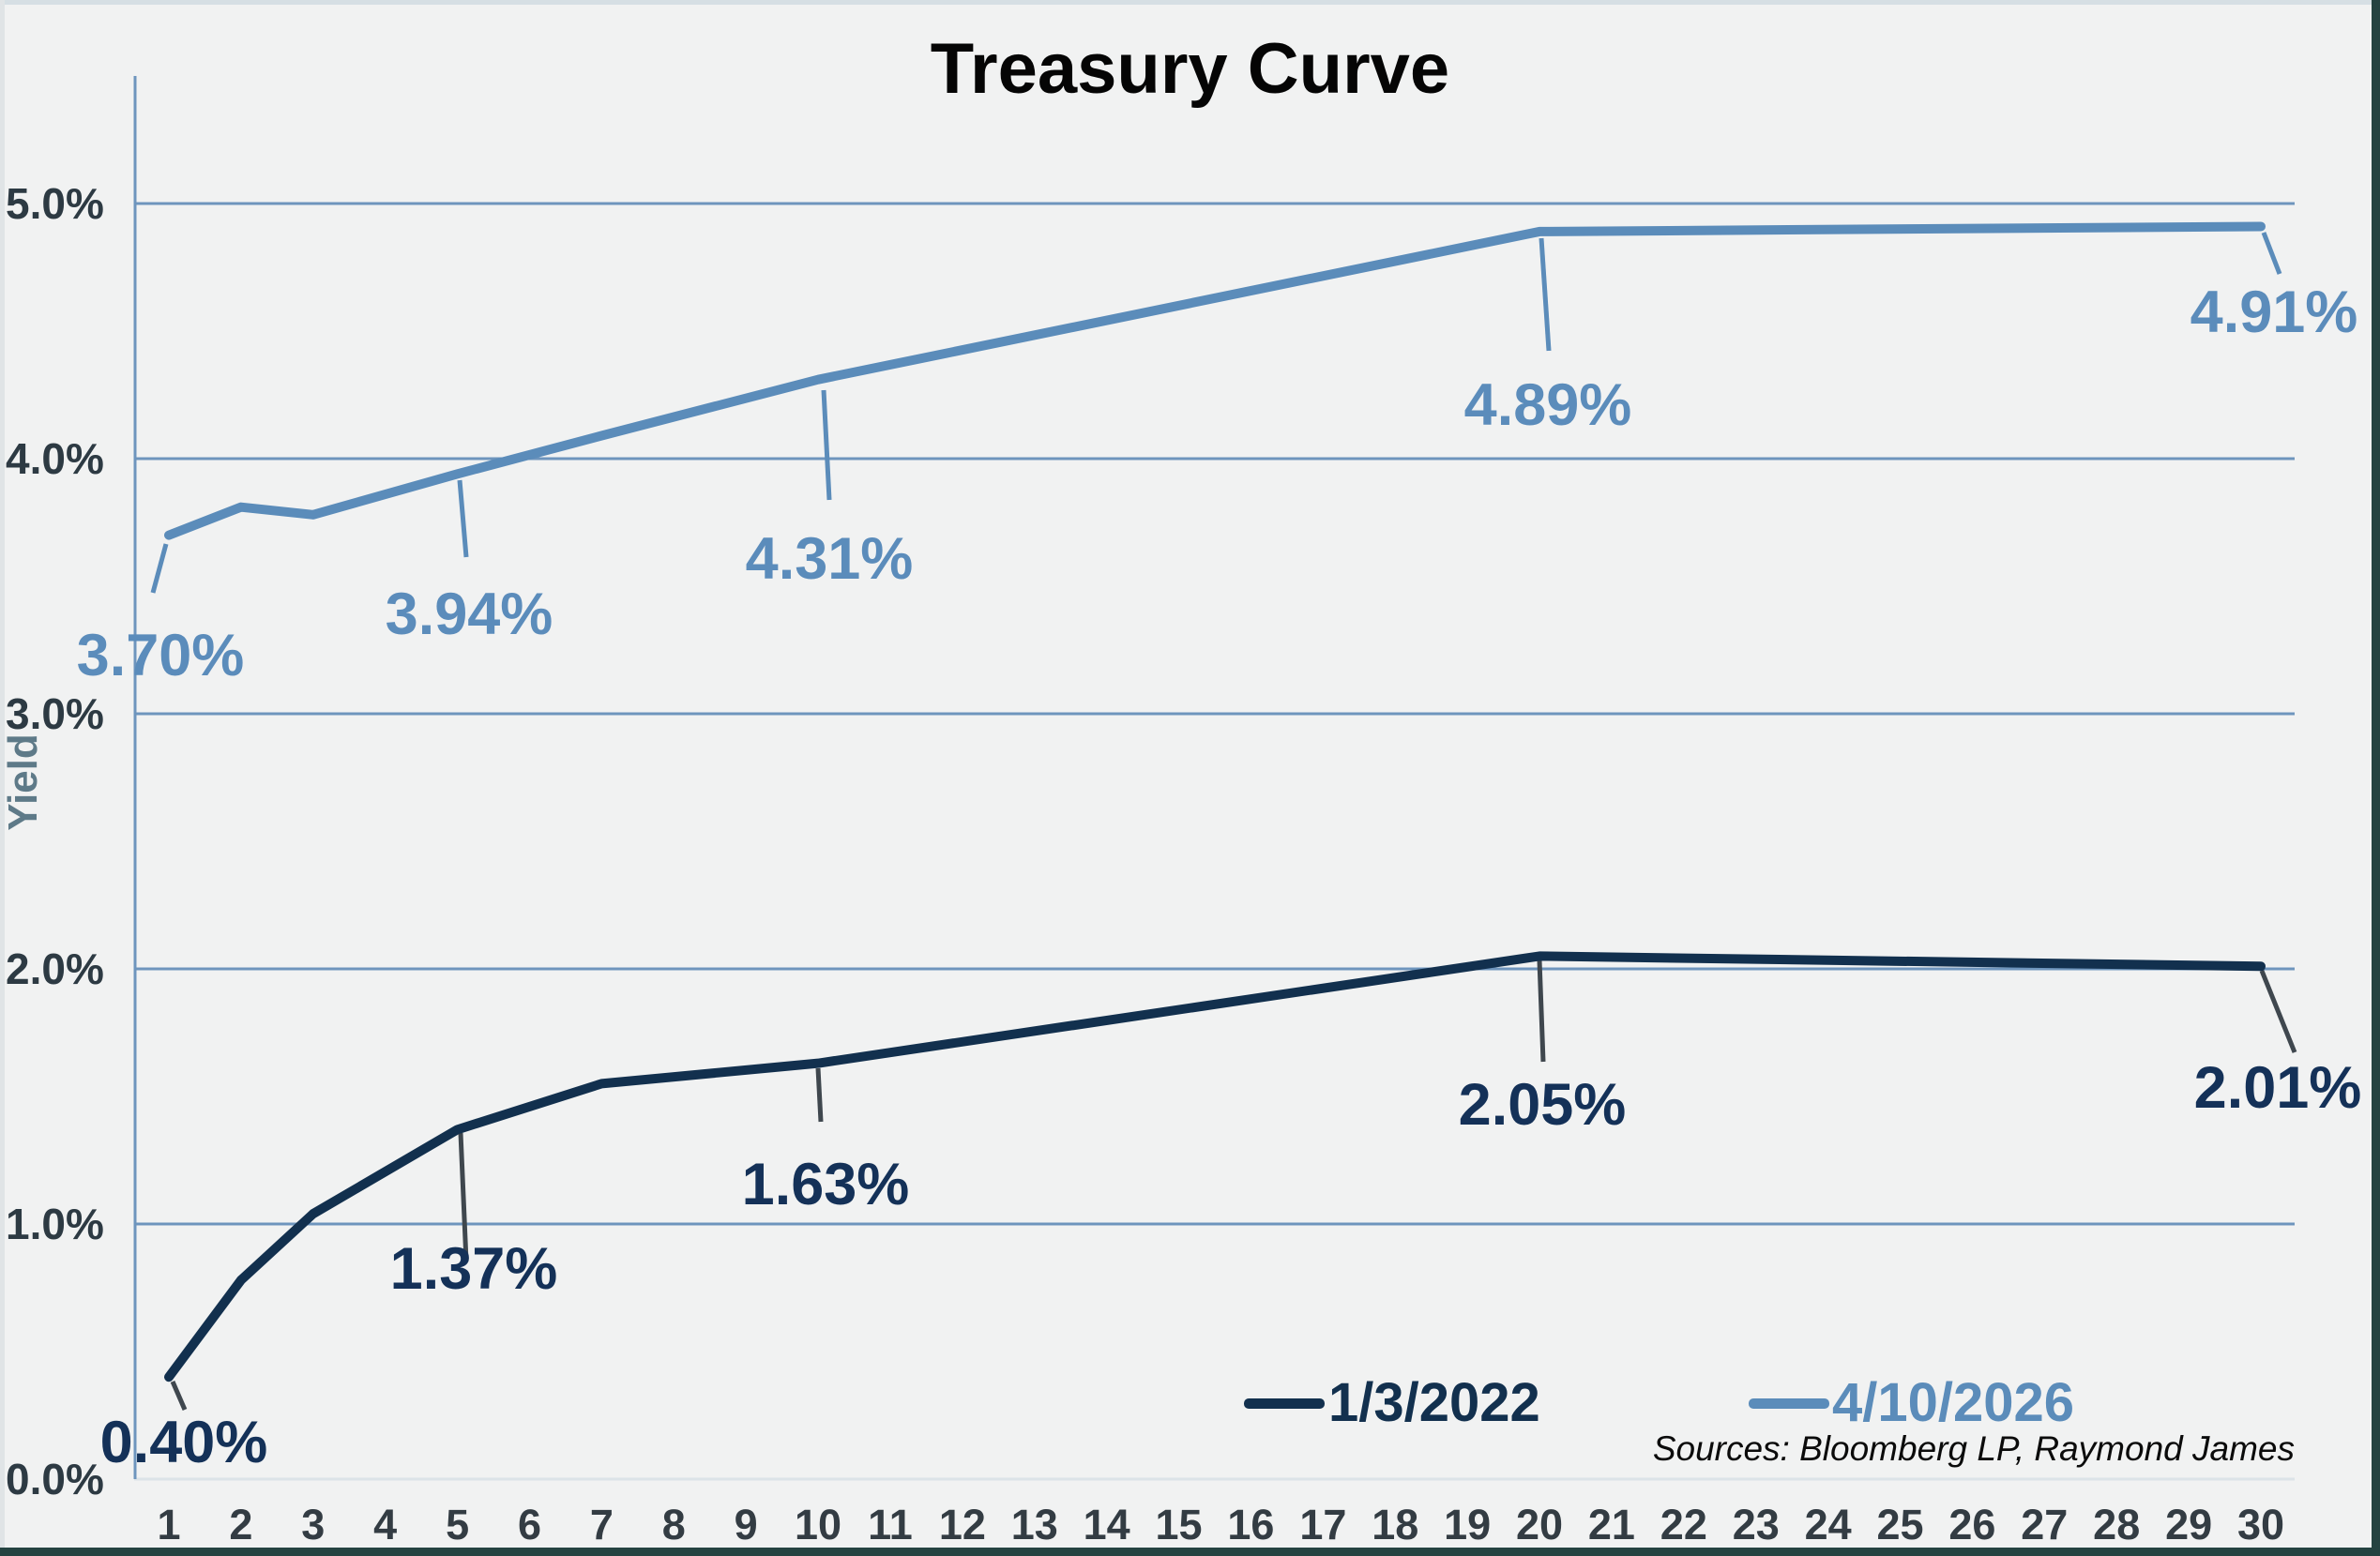  What do you see at coordinates (55, 1224) in the screenshot?
I see `y-tick-label-1.0%: 1.0%` at bounding box center [55, 1224].